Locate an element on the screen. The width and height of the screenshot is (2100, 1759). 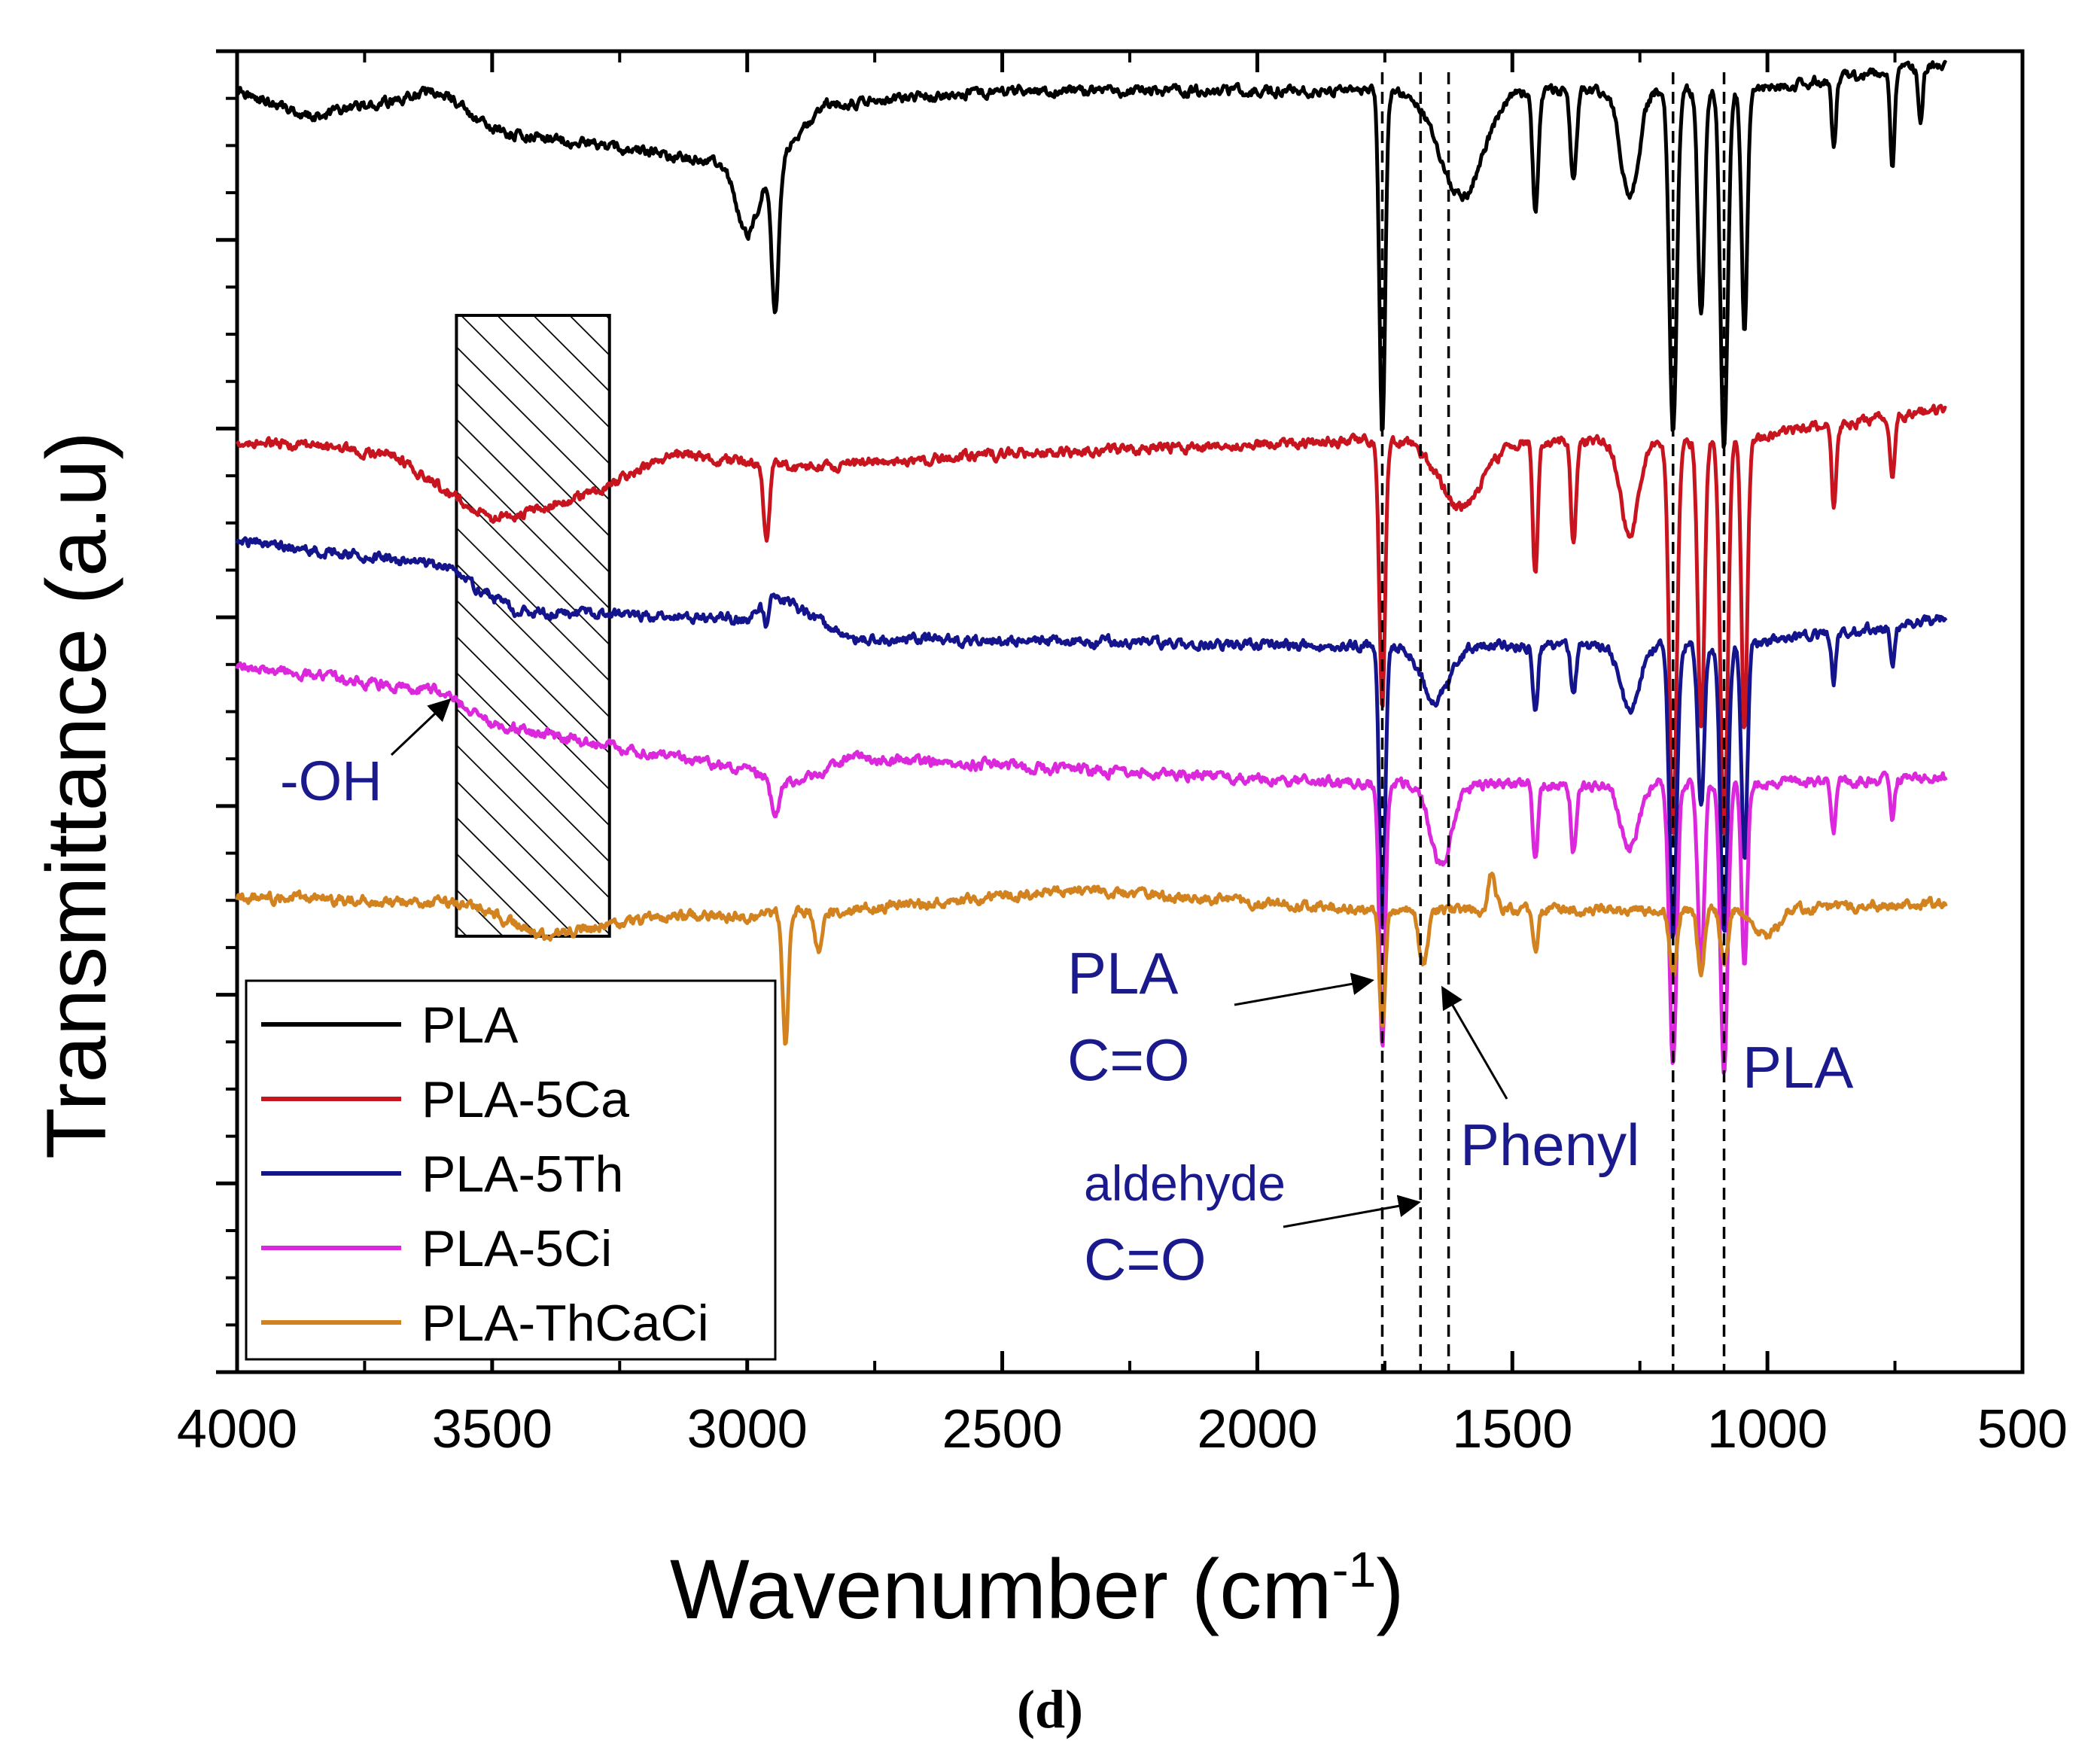
annotation-oh: -OH is located at coordinates (331, 781).